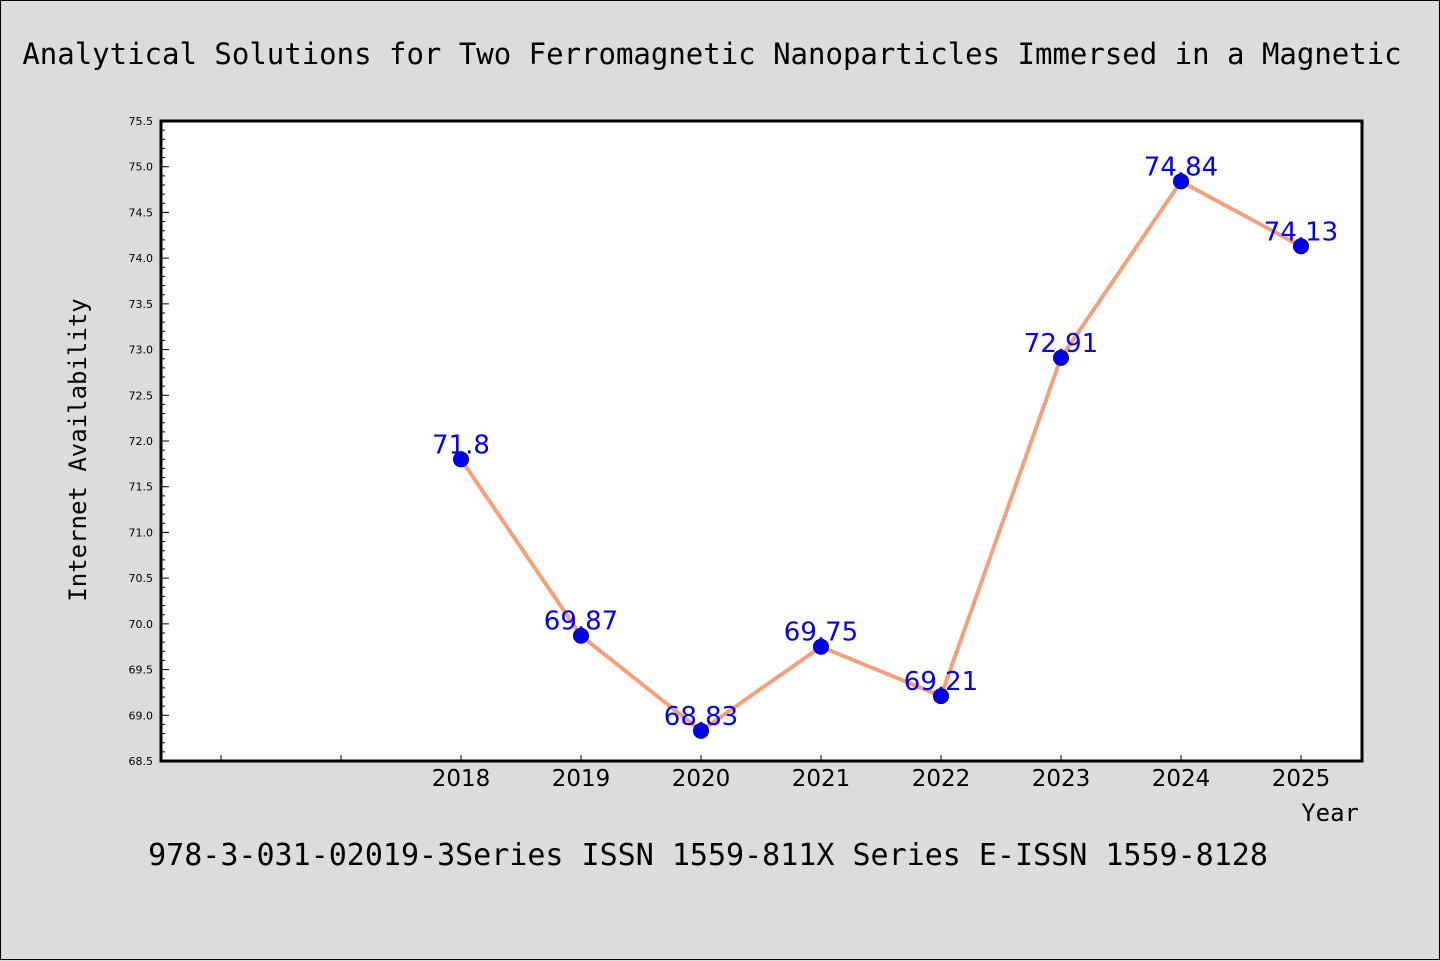 This screenshot has height=961, width=1440. I want to click on y-tick-label: 74.5, so click(141, 212).